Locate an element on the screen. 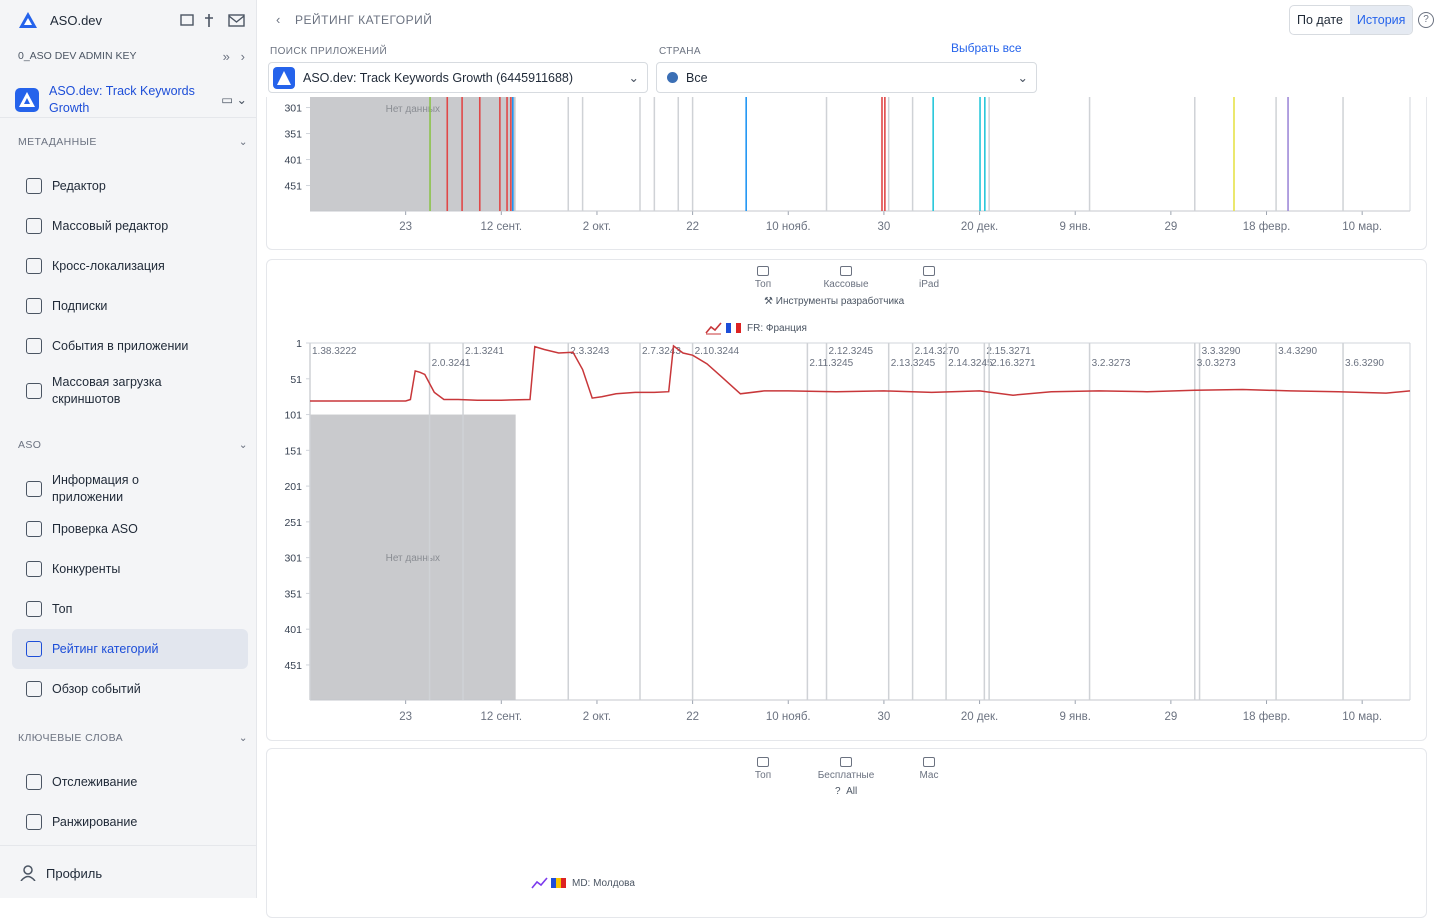 The image size is (1440, 918). nav-item: Массовая загрузка скриншотов is located at coordinates (130, 391).